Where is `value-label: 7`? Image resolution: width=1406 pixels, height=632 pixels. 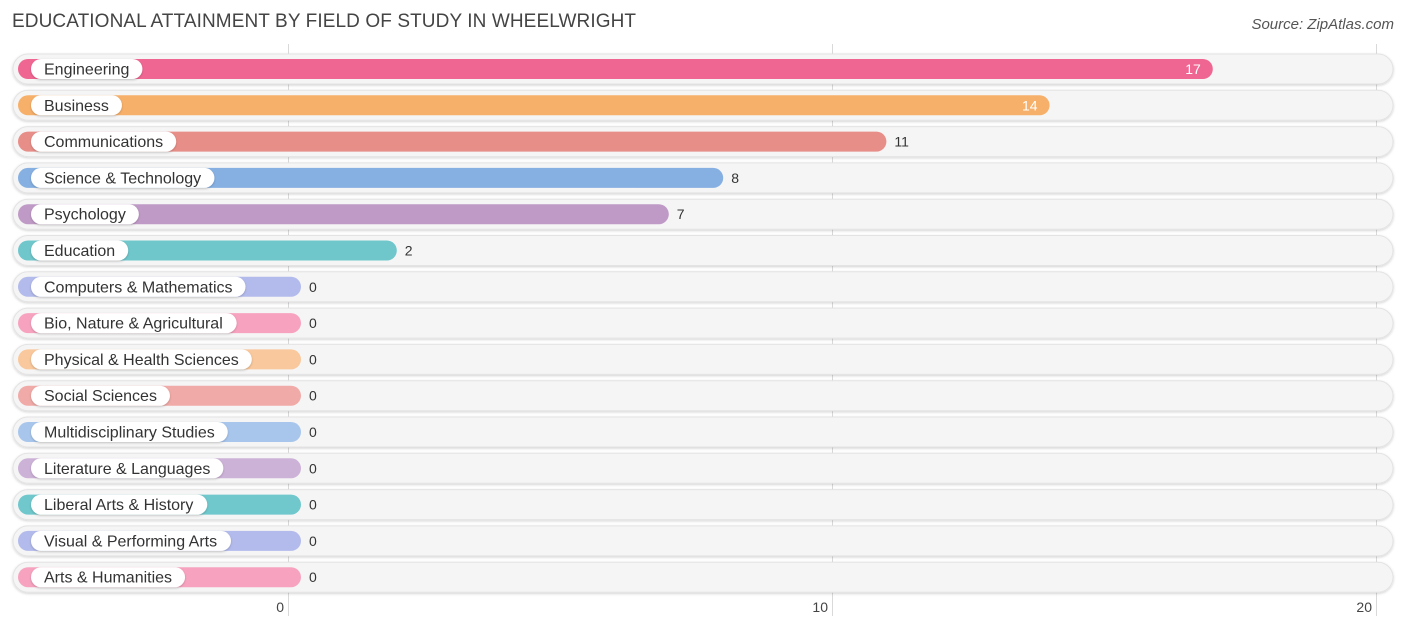 value-label: 7 is located at coordinates (681, 214).